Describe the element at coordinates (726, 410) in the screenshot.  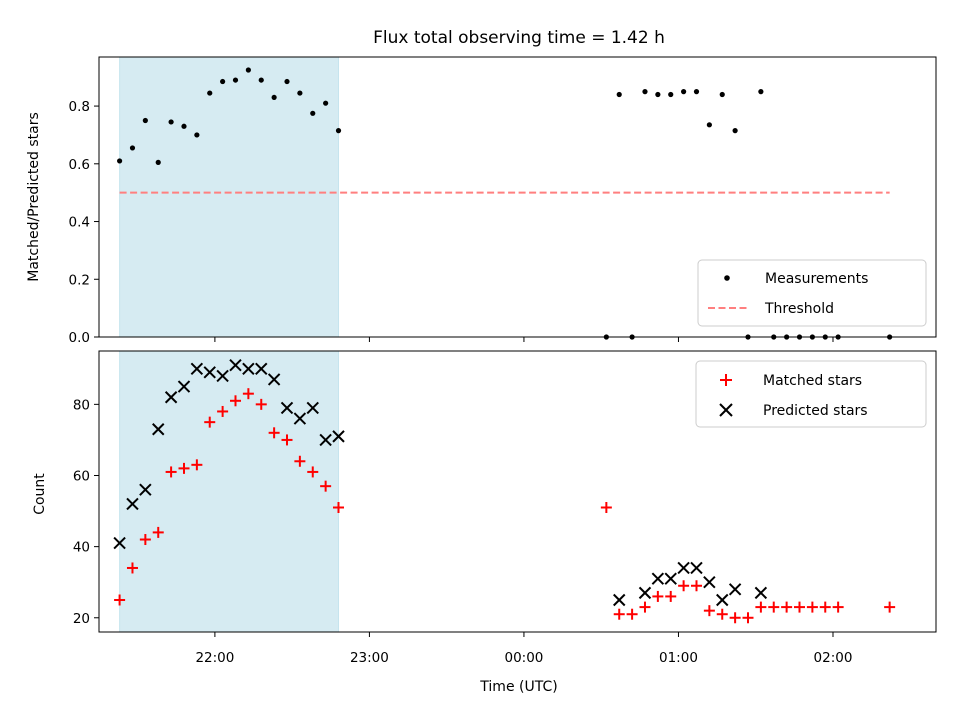
I see `legend-predicted-marker` at that location.